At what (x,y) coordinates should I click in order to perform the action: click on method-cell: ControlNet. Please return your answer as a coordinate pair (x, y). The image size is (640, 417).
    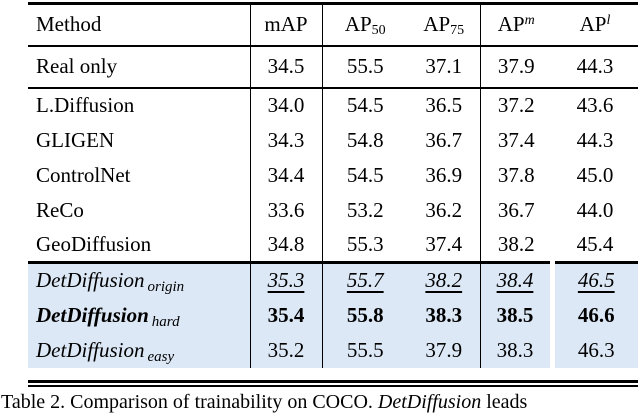
    Looking at the image, I should click on (139, 175).